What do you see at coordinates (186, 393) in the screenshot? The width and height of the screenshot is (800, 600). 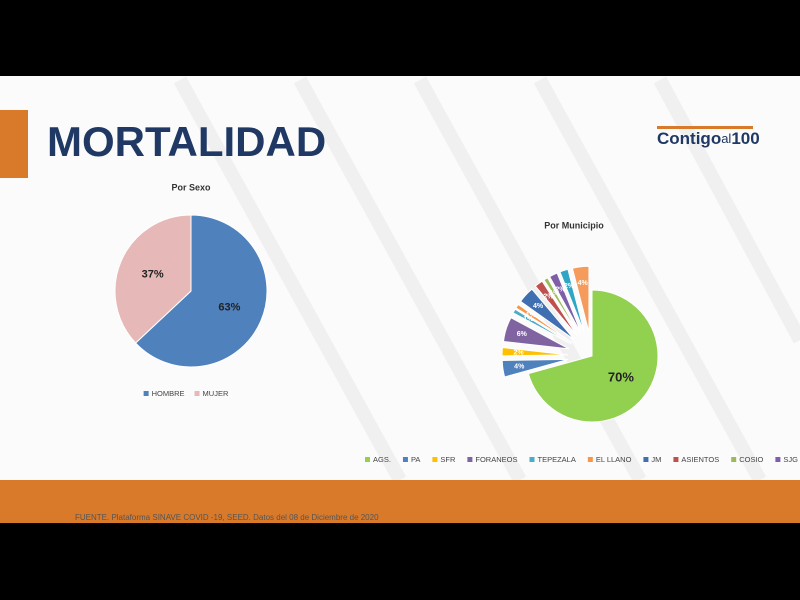 I see `legend: HOMBRE MUJER` at bounding box center [186, 393].